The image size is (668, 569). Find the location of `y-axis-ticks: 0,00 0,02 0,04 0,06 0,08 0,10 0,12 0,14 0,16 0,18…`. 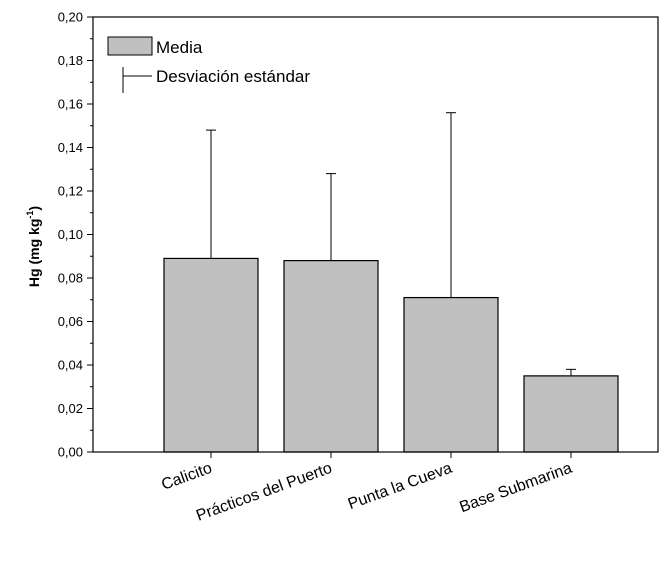

y-axis-ticks: 0,00 0,02 0,04 0,06 0,08 0,10 0,12 0,14 0,16 0,18… is located at coordinates (75, 235).